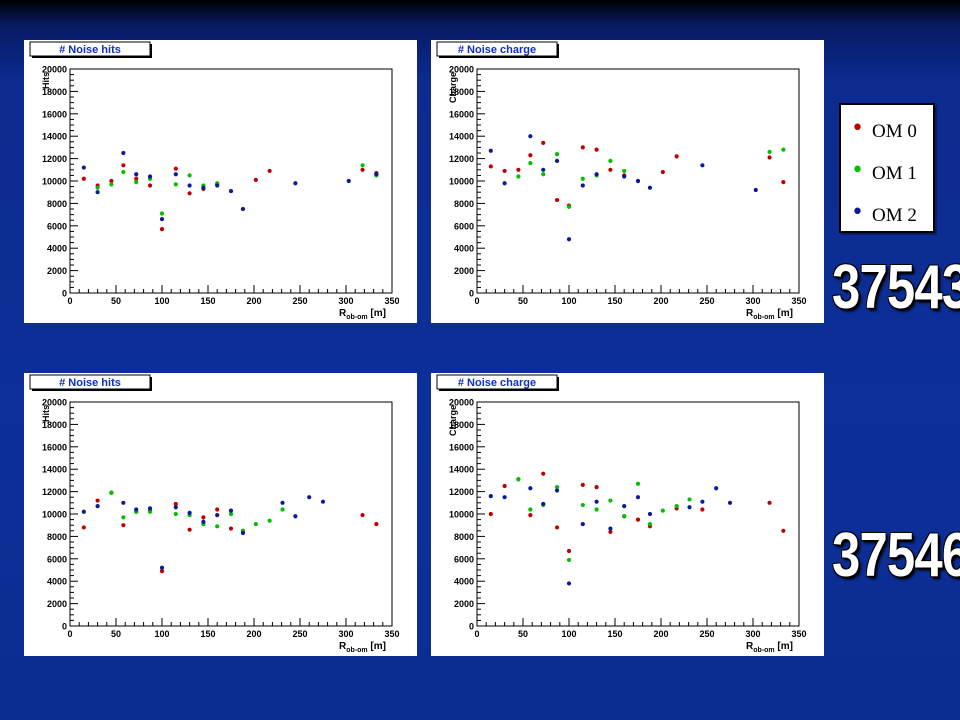  Describe the element at coordinates (798, 301) in the screenshot. I see `x-tick-label: 350` at that location.